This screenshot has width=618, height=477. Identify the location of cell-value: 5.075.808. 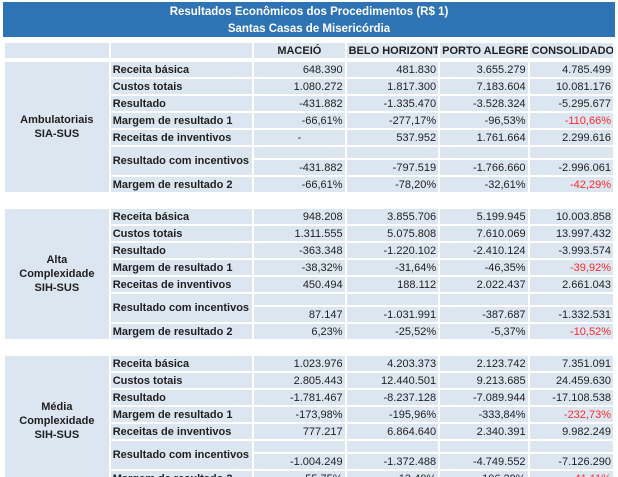
(392, 233).